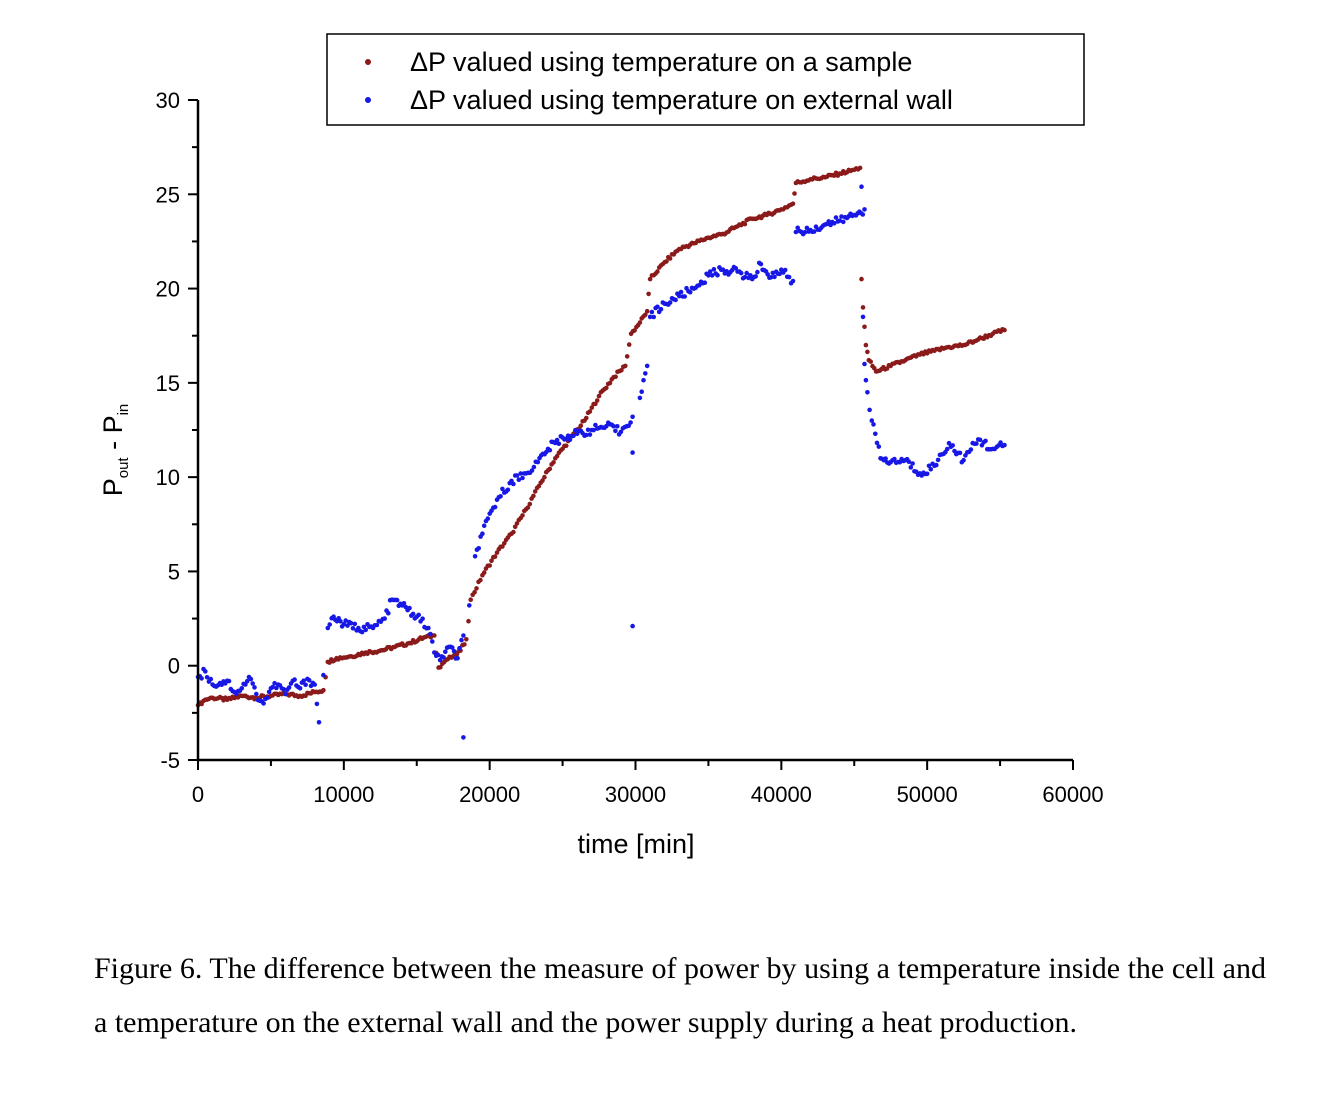  What do you see at coordinates (489, 794) in the screenshot?
I see `x-tick-label: 20000` at bounding box center [489, 794].